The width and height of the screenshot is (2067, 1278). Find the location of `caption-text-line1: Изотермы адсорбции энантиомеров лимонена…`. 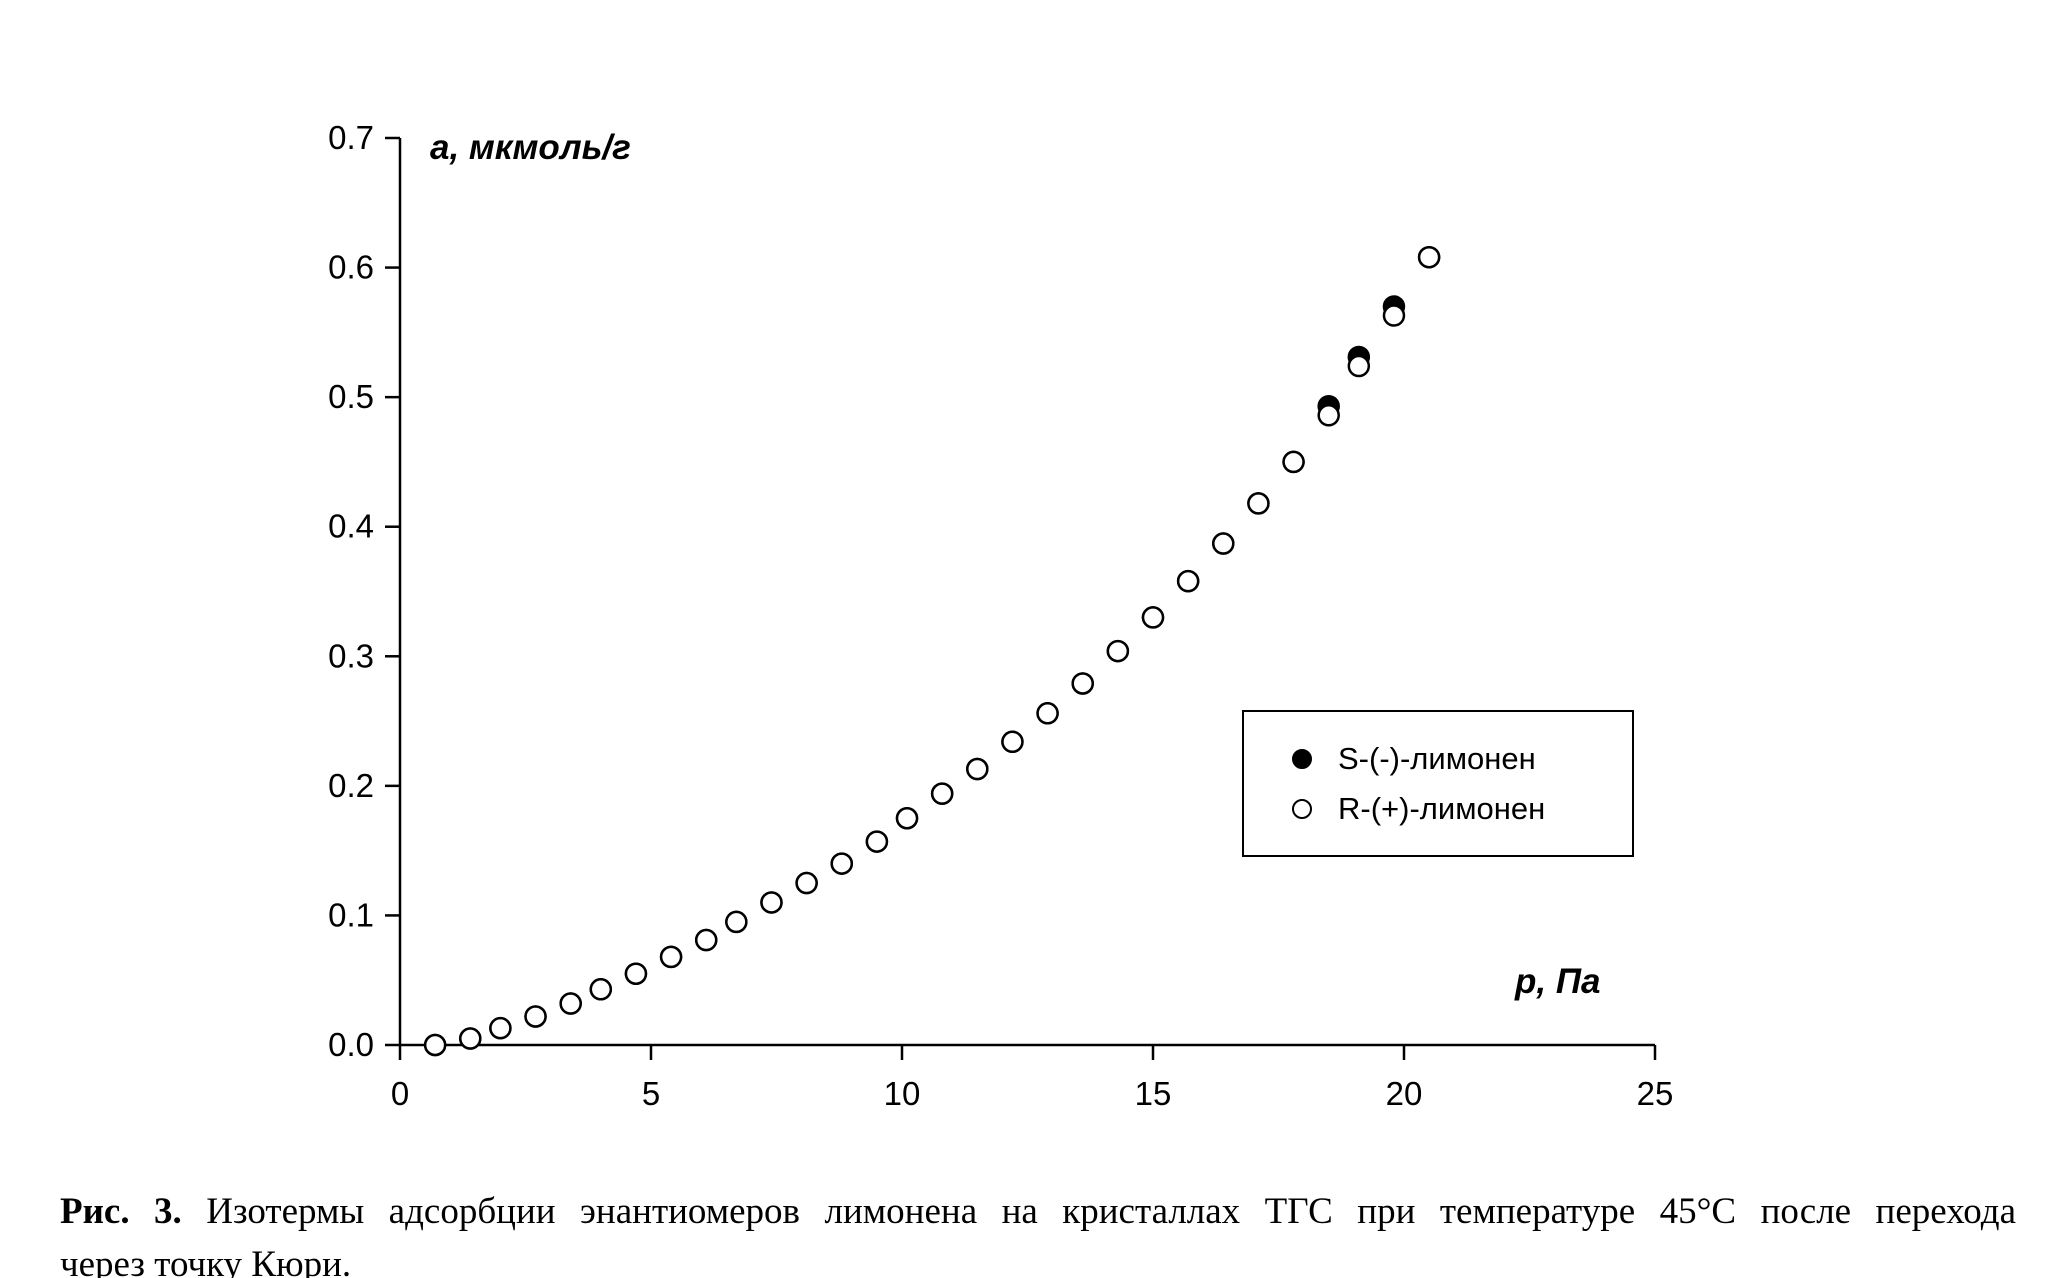

caption-text-line1: Изотермы адсорбции энантиомеров лимонена… is located at coordinates (1111, 1211).